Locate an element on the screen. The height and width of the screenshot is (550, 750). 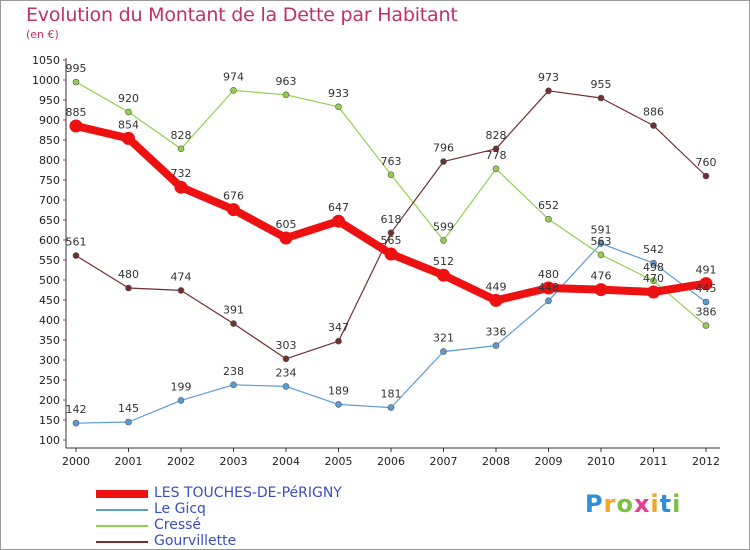
x-tick-label: 2002 is located at coordinates (181, 461).